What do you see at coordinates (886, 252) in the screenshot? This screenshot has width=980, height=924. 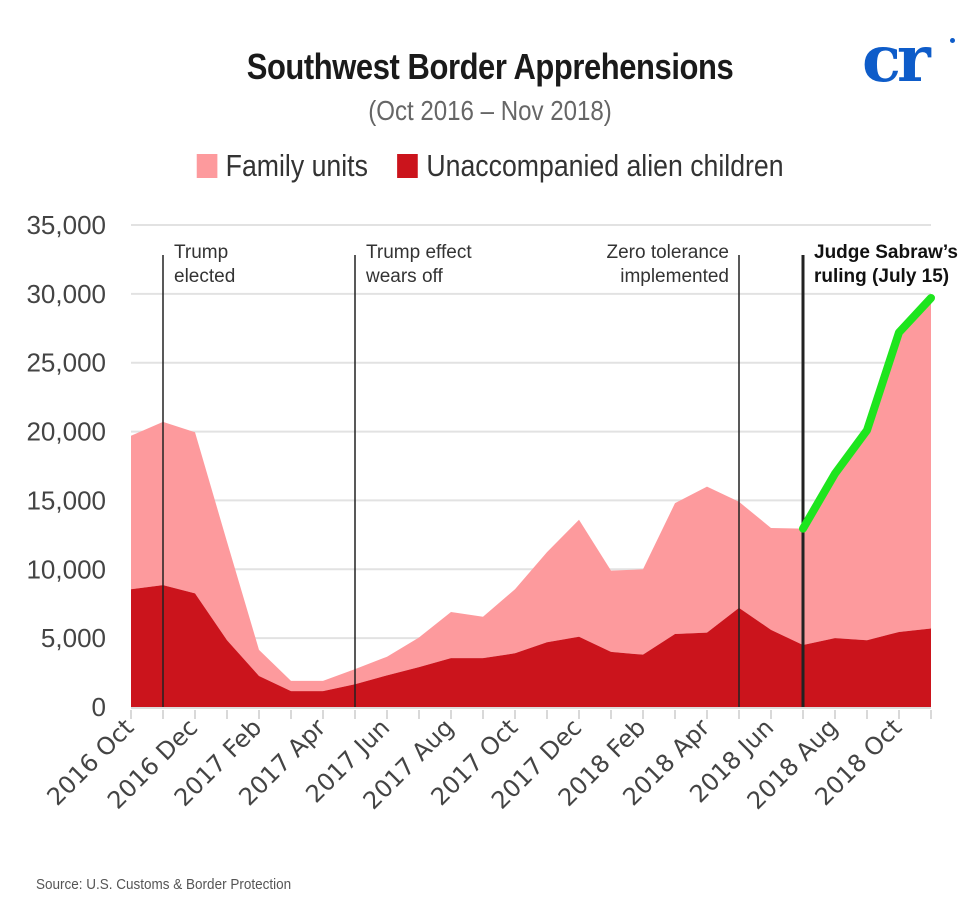 I see `annotation-label: Judge Sabraw’s` at bounding box center [886, 252].